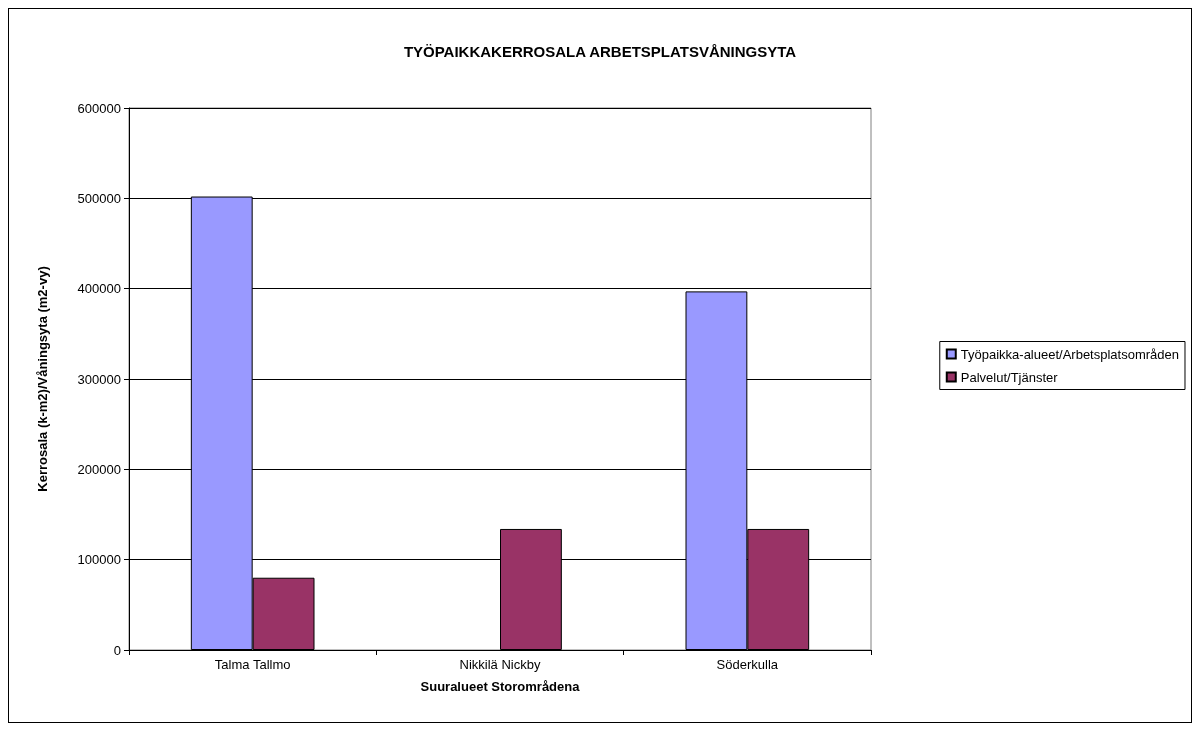  What do you see at coordinates (99, 108) in the screenshot?
I see `y-tick-label: 600000` at bounding box center [99, 108].